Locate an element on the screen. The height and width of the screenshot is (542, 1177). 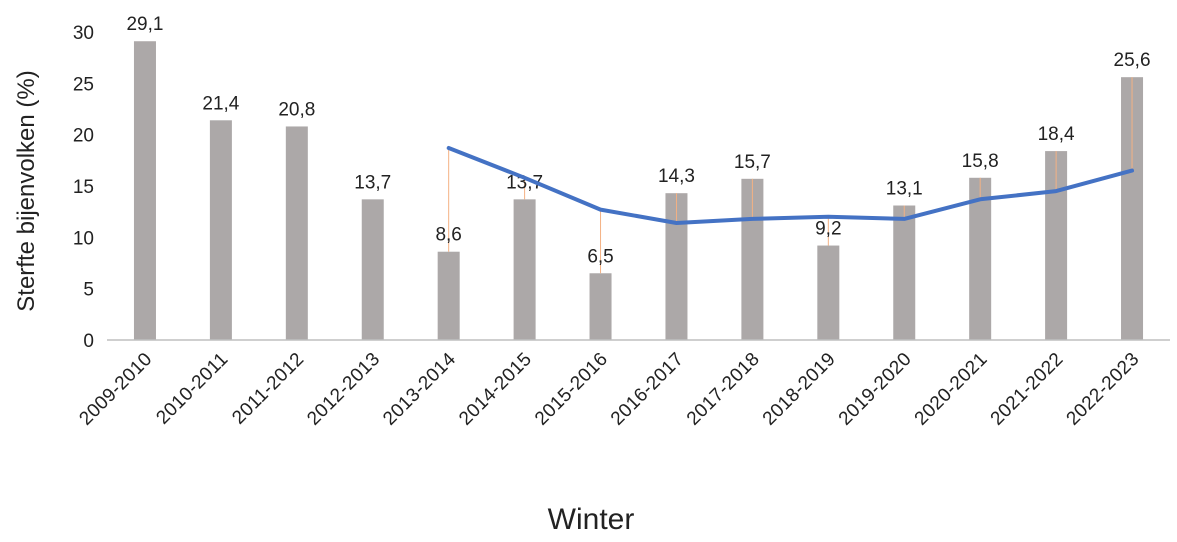
x-axis-label: Winter is located at coordinates (591, 519).